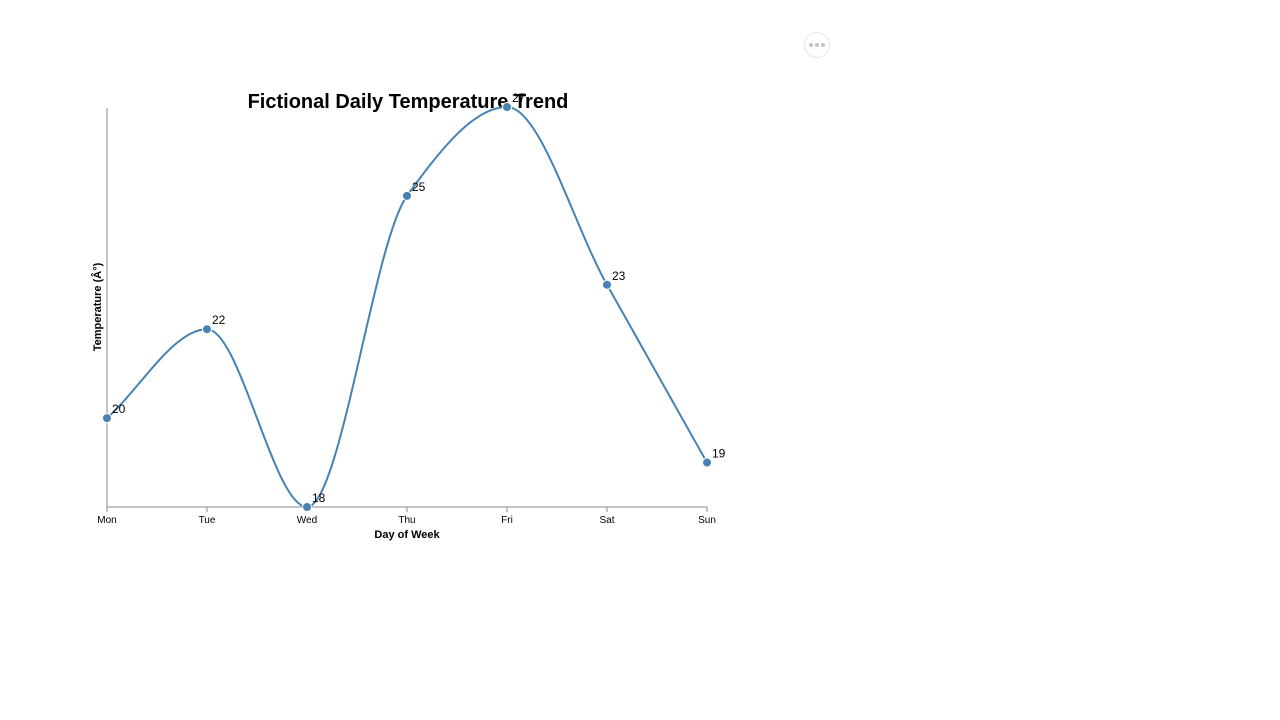 The image size is (1280, 720). I want to click on x-tick-label: Tue, so click(207, 520).